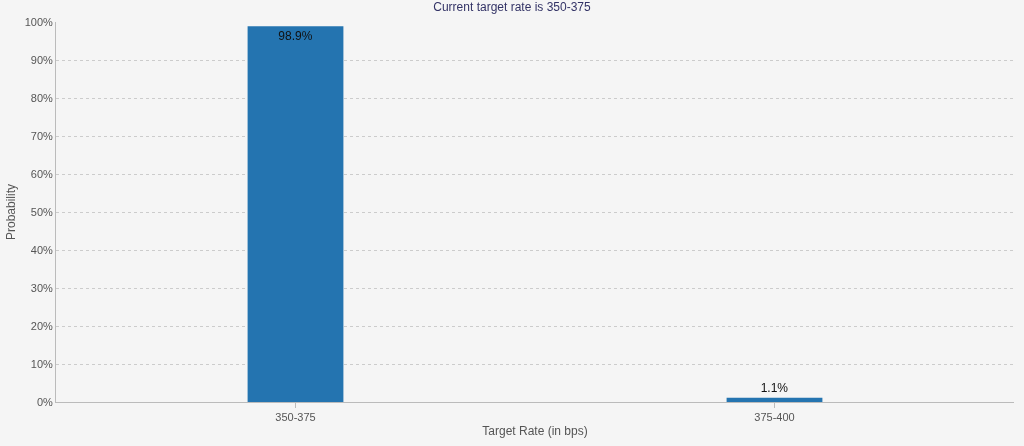 Image resolution: width=1024 pixels, height=446 pixels. Describe the element at coordinates (41, 59) in the screenshot. I see `y-tick-label: 90%` at that location.